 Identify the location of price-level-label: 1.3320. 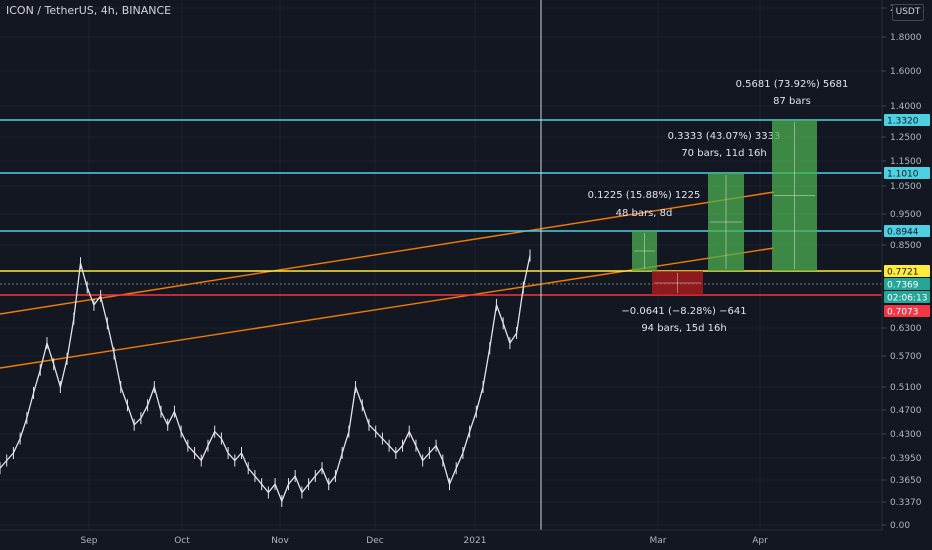
(903, 122).